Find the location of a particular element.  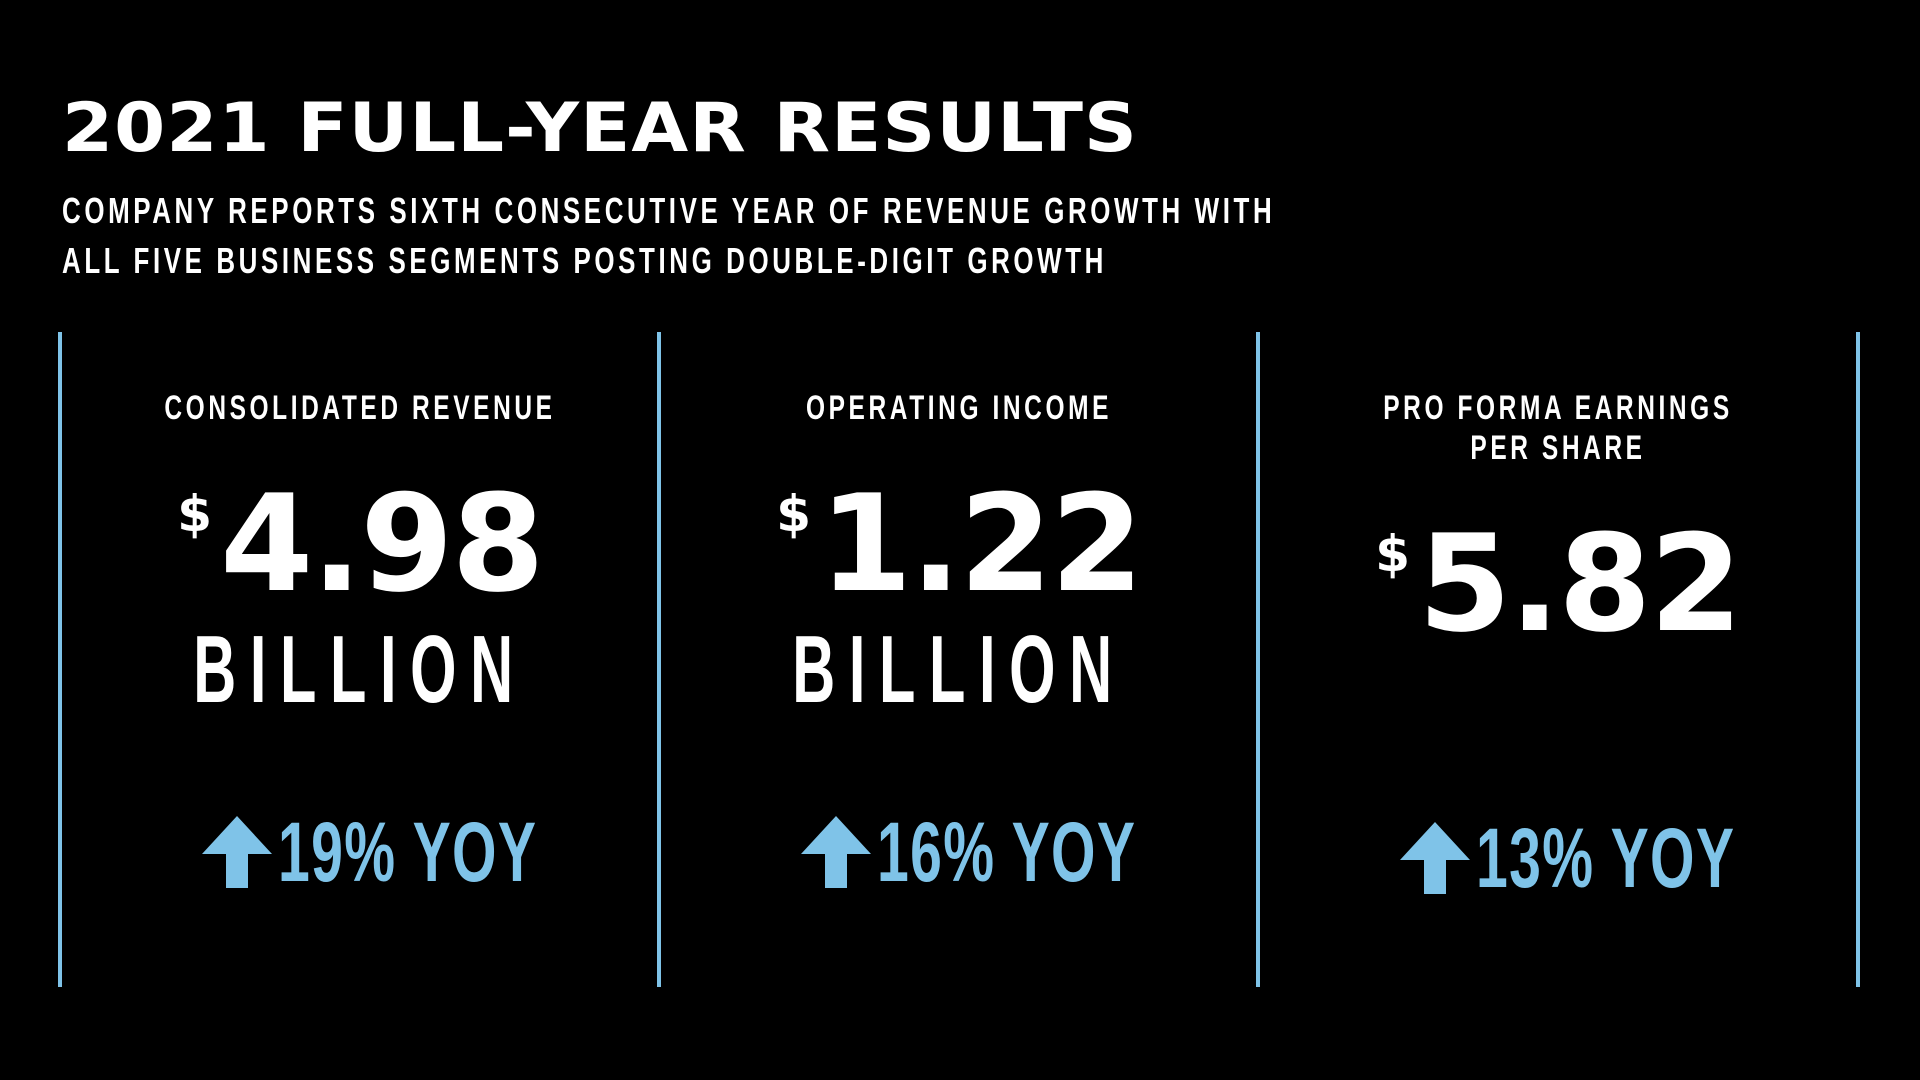

metric-value: 1.22 is located at coordinates (981, 544).